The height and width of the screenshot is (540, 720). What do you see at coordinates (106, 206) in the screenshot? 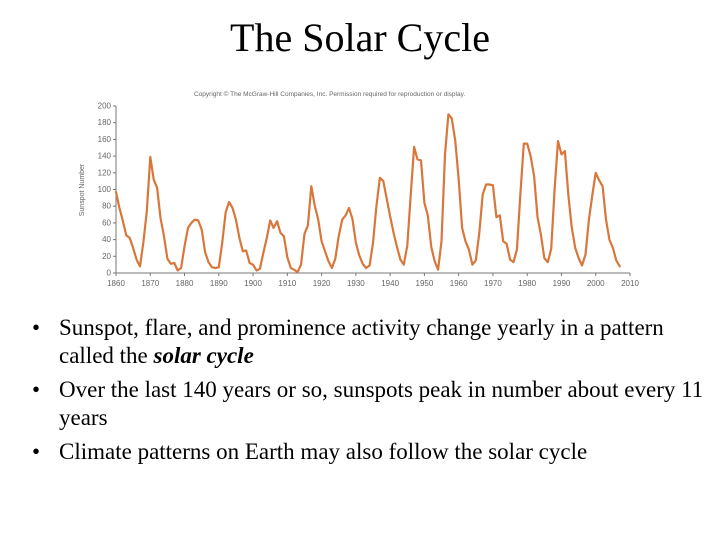
I see `y-tick-label: 80` at bounding box center [106, 206].